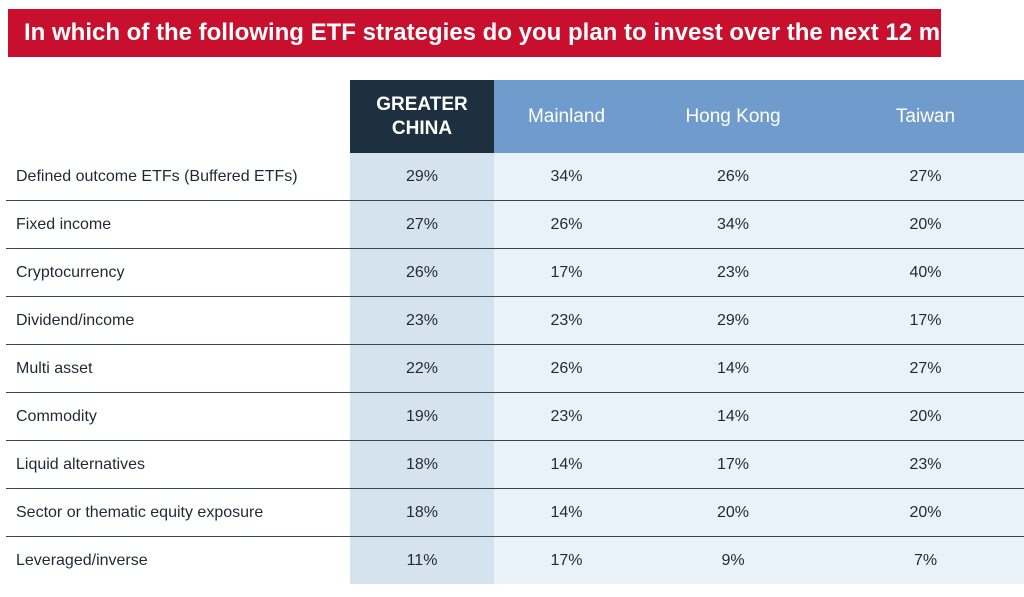 This screenshot has width=1024, height=597. What do you see at coordinates (566, 116) in the screenshot?
I see `column-header-mainland: Mainland` at bounding box center [566, 116].